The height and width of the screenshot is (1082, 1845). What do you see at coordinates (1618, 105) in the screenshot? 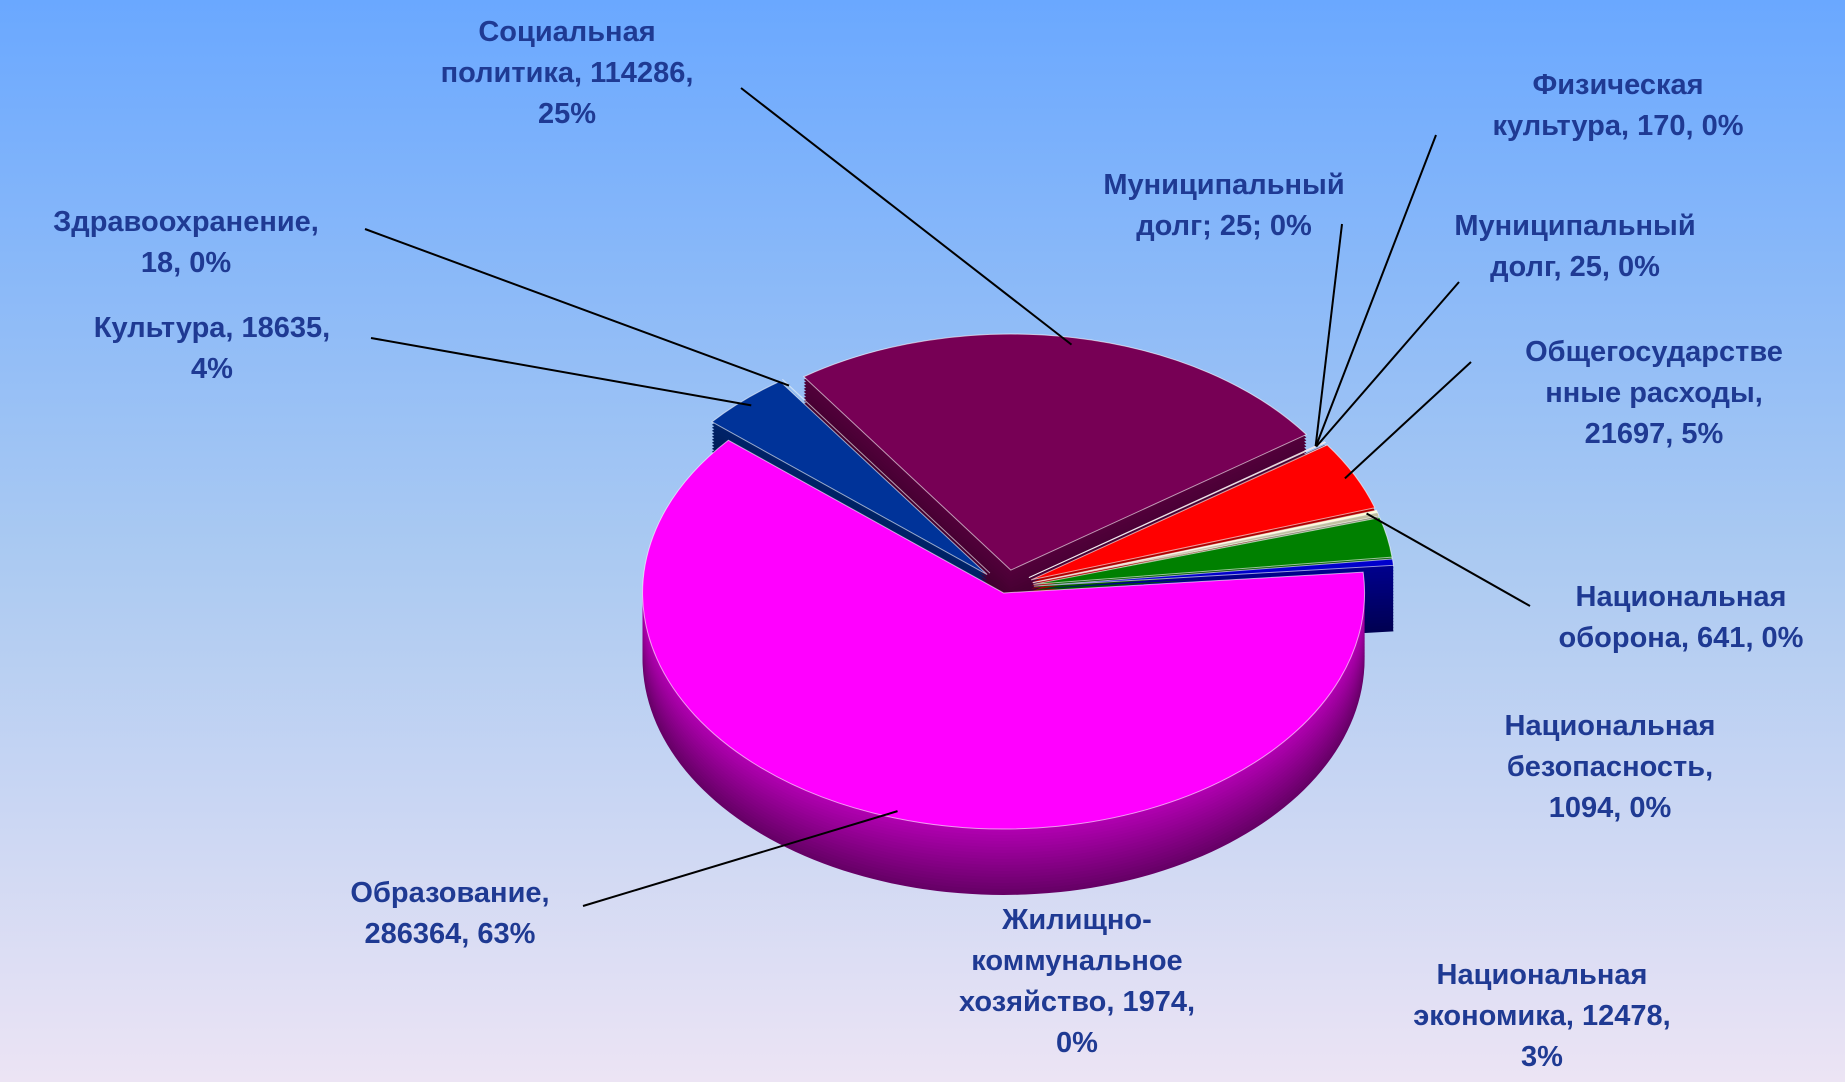
I see `data-label: Физическая культура, 170, 0%` at bounding box center [1618, 105].